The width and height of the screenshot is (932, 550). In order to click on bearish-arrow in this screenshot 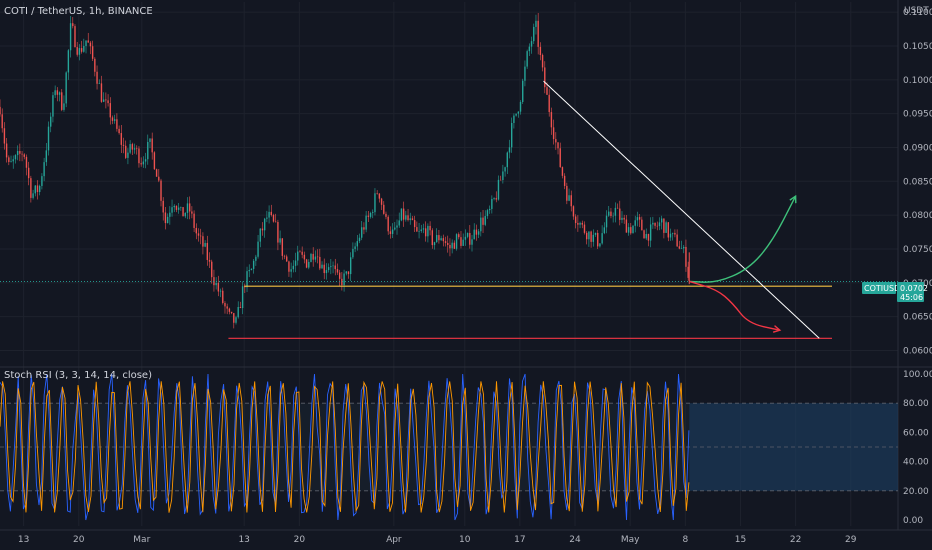, I will do `click(734, 305)`.